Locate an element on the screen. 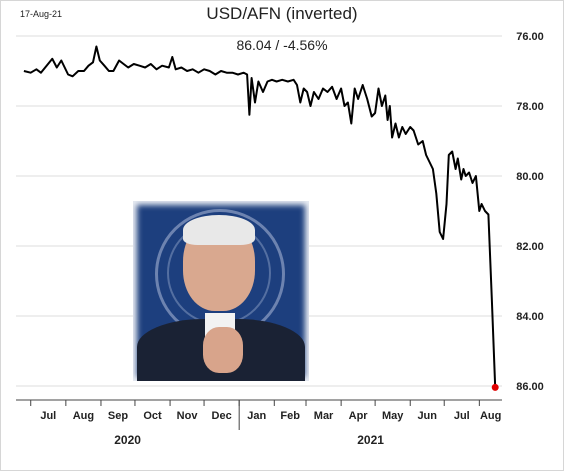 The width and height of the screenshot is (564, 471). date-stamp: 17-Aug-21 is located at coordinates (41, 14).